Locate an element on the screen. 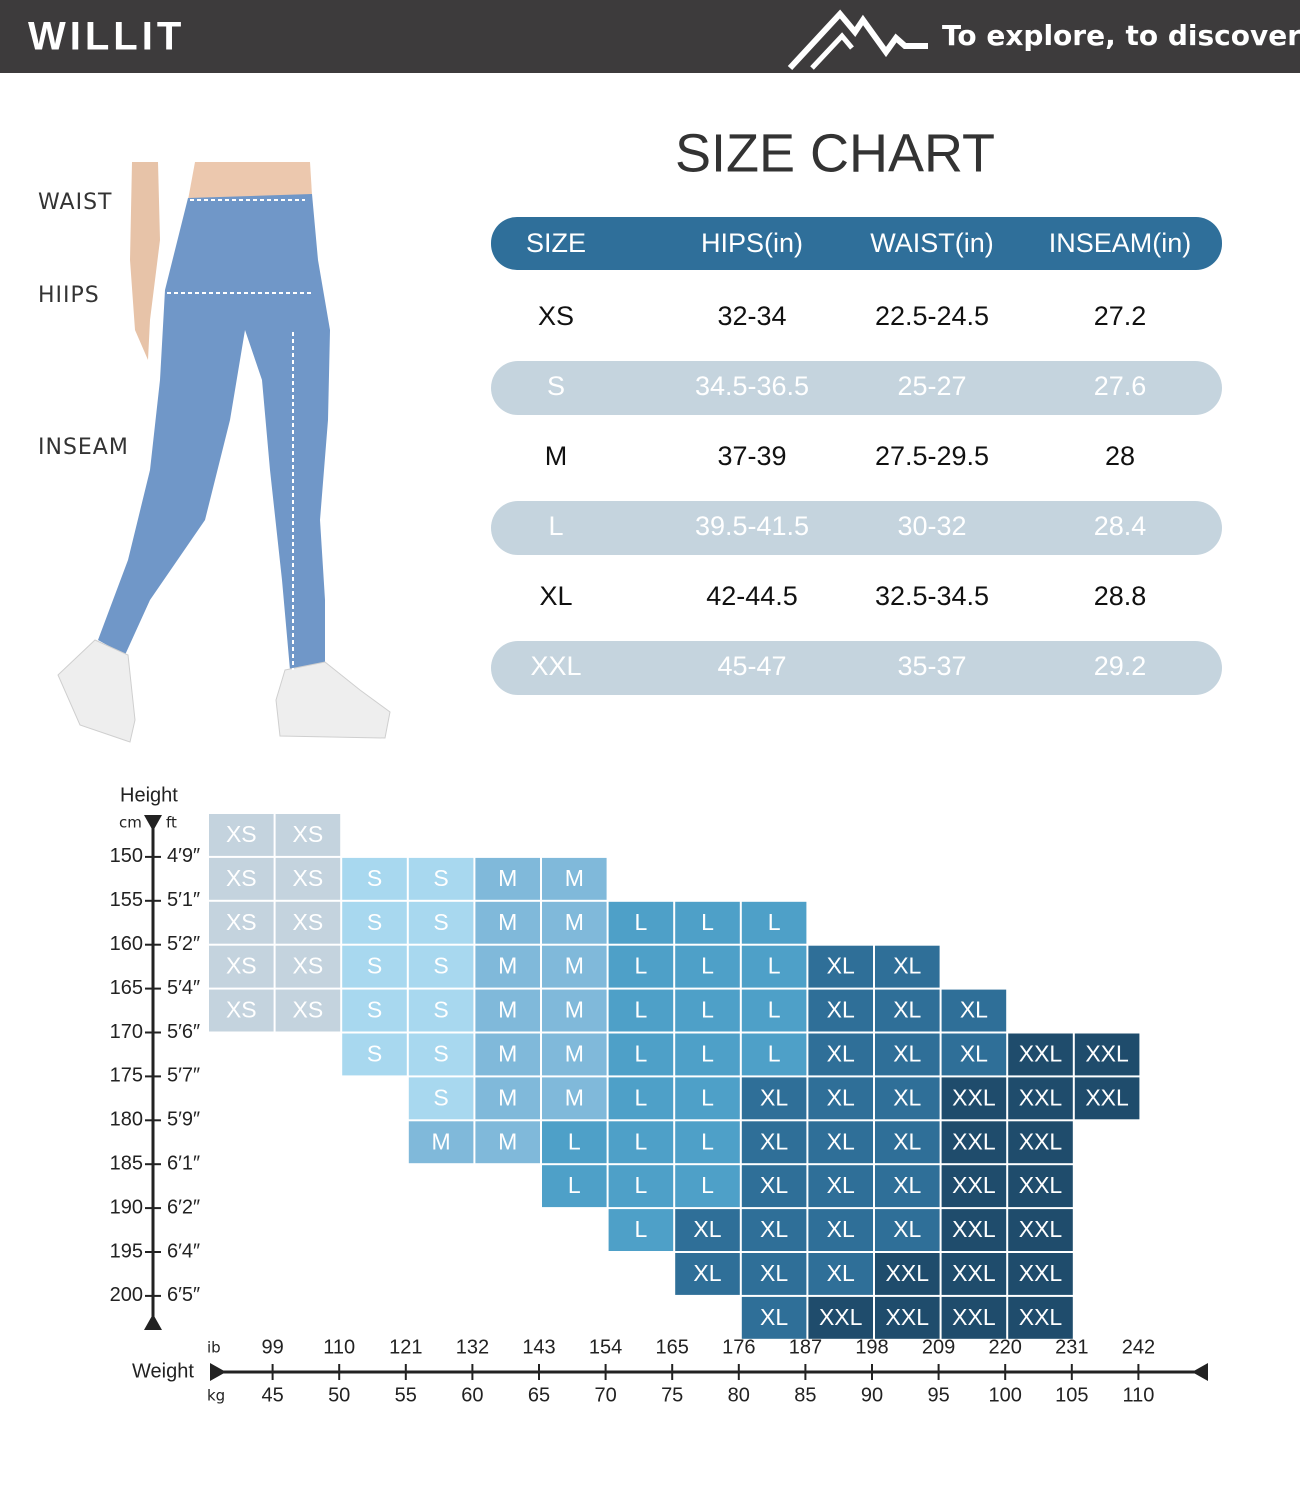 The image size is (1300, 1504). height-title: Height is located at coordinates (149, 795).